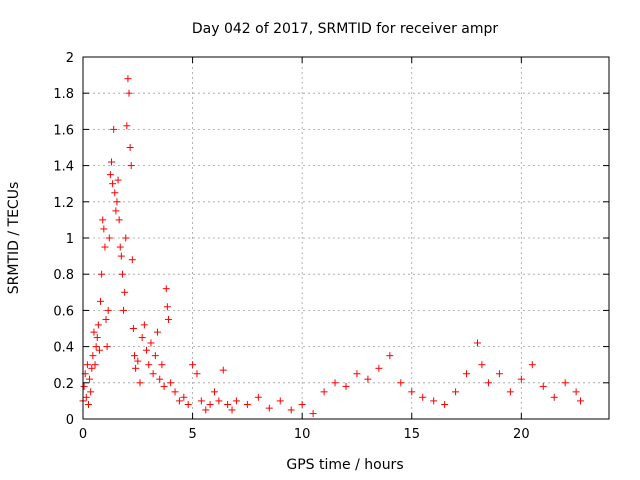 The width and height of the screenshot is (640, 480). What do you see at coordinates (63, 130) in the screenshot?
I see `y-tick-label: 1.6` at bounding box center [63, 130].